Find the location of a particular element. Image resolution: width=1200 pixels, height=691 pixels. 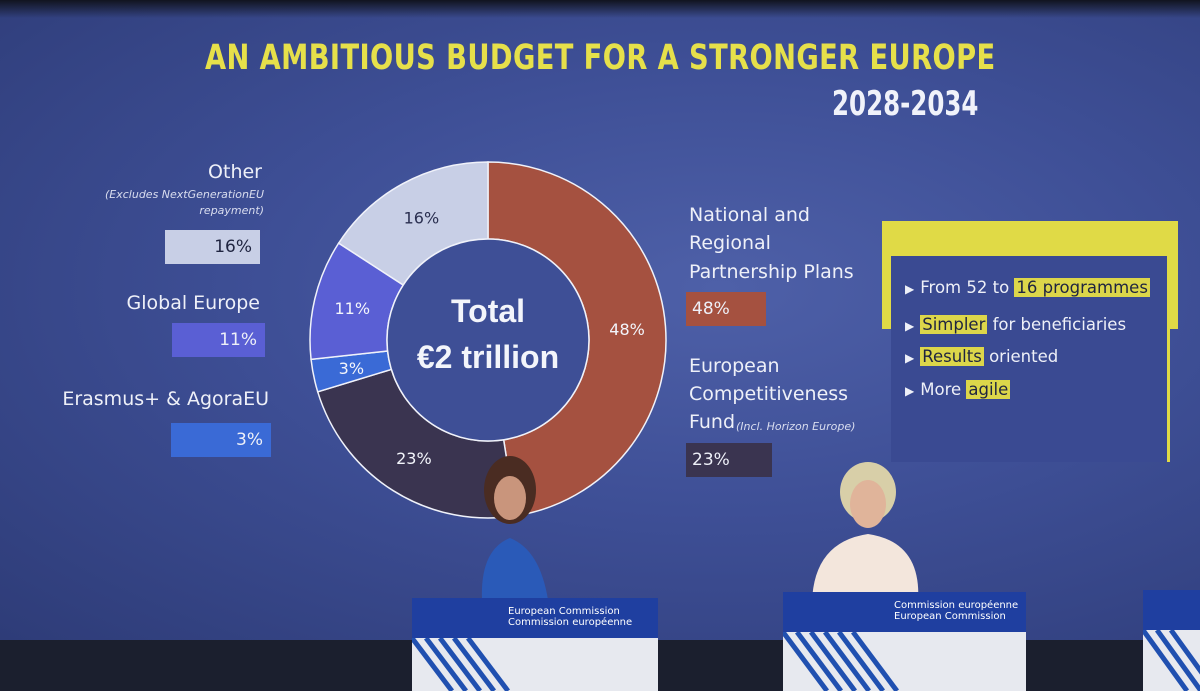

legend-global-europe-chip: 11% is located at coordinates (218, 340).